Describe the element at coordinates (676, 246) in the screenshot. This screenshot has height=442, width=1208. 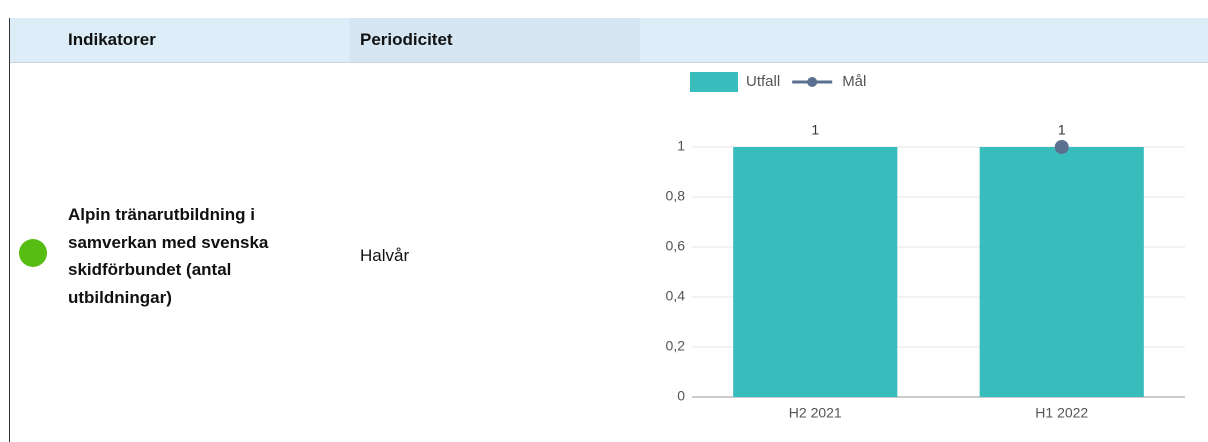
I see `y-tick-label: 0,6` at that location.